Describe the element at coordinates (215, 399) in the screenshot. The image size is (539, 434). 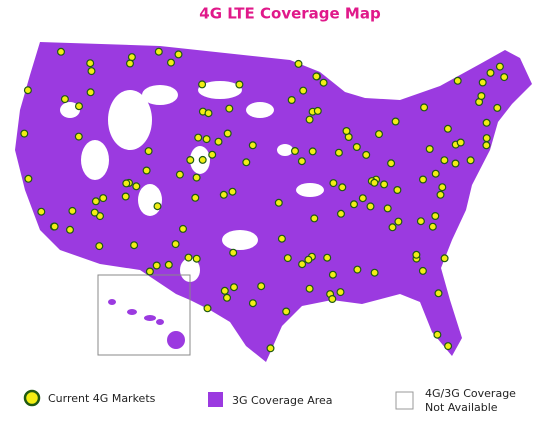
I see `legend-swatch-3g` at that location.